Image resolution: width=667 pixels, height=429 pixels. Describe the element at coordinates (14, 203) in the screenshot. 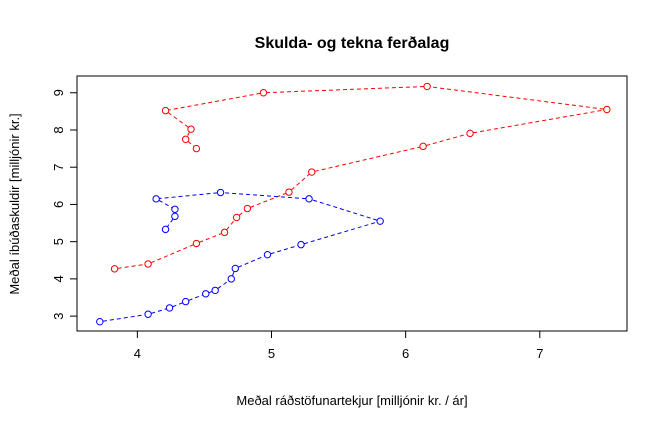

I see `y-axis-label: Meðal íbúðaskuldir [milljónir kr.]` at that location.